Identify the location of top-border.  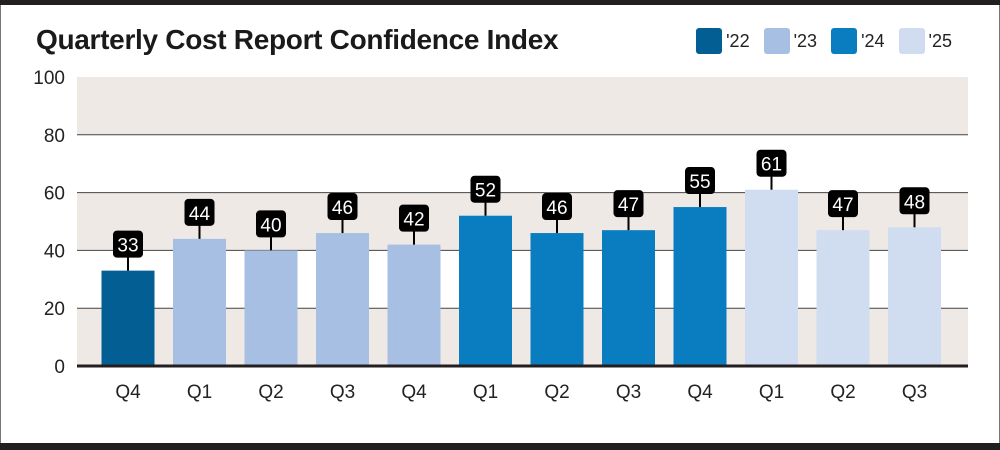
(500, 2).